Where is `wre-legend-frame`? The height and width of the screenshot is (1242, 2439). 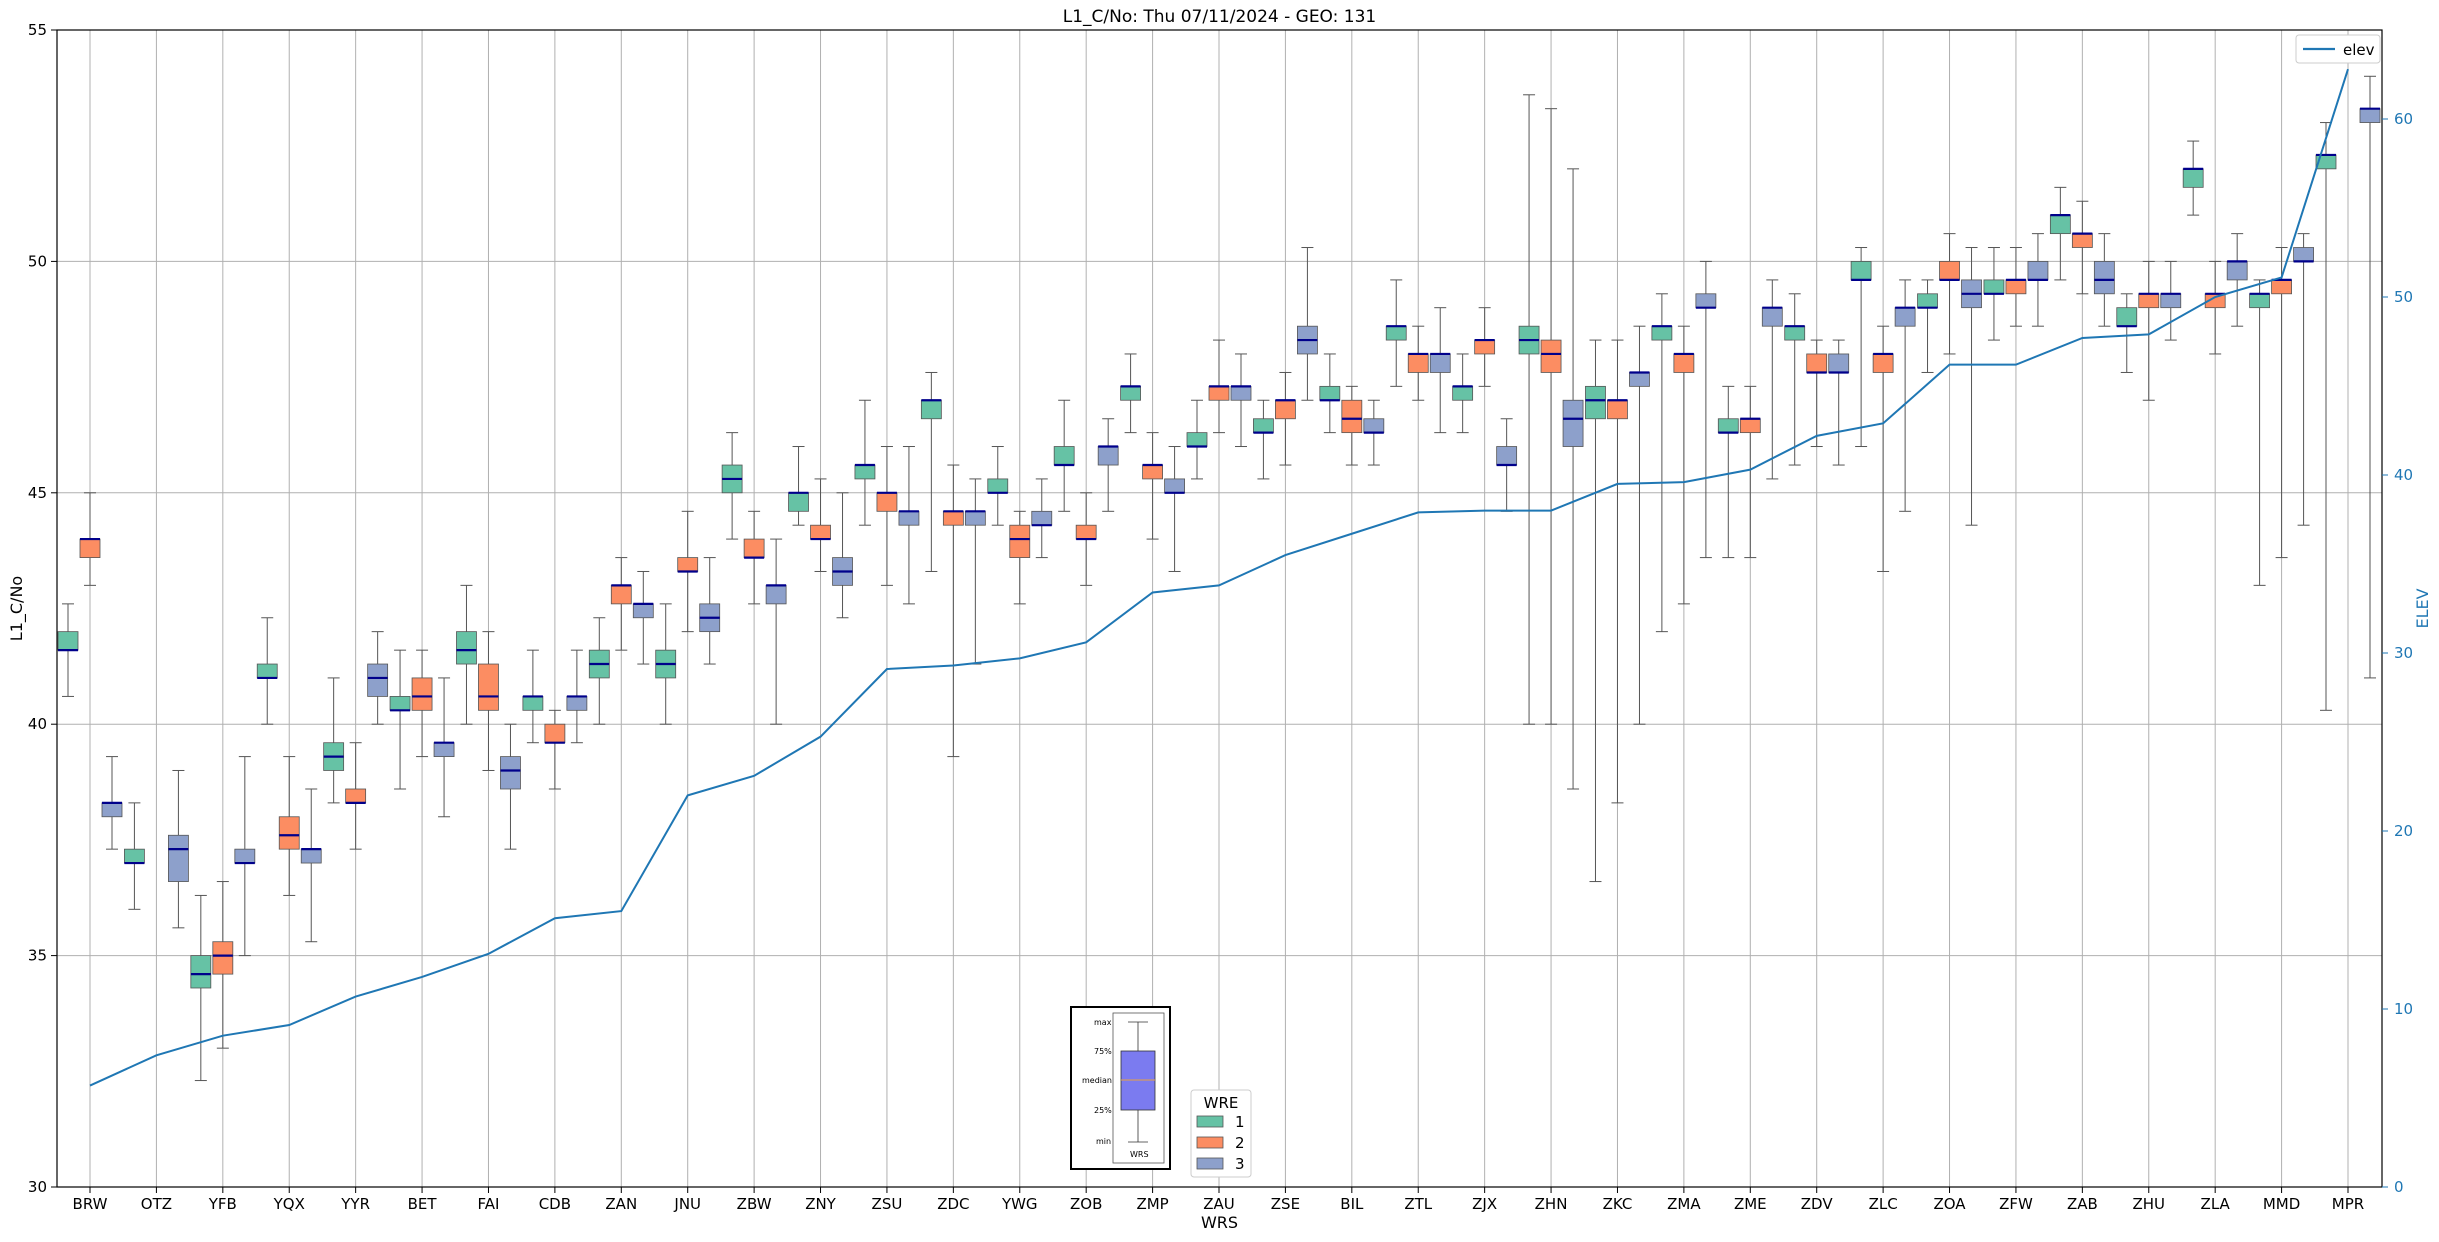
wre-legend-frame is located at coordinates (1221, 1133).